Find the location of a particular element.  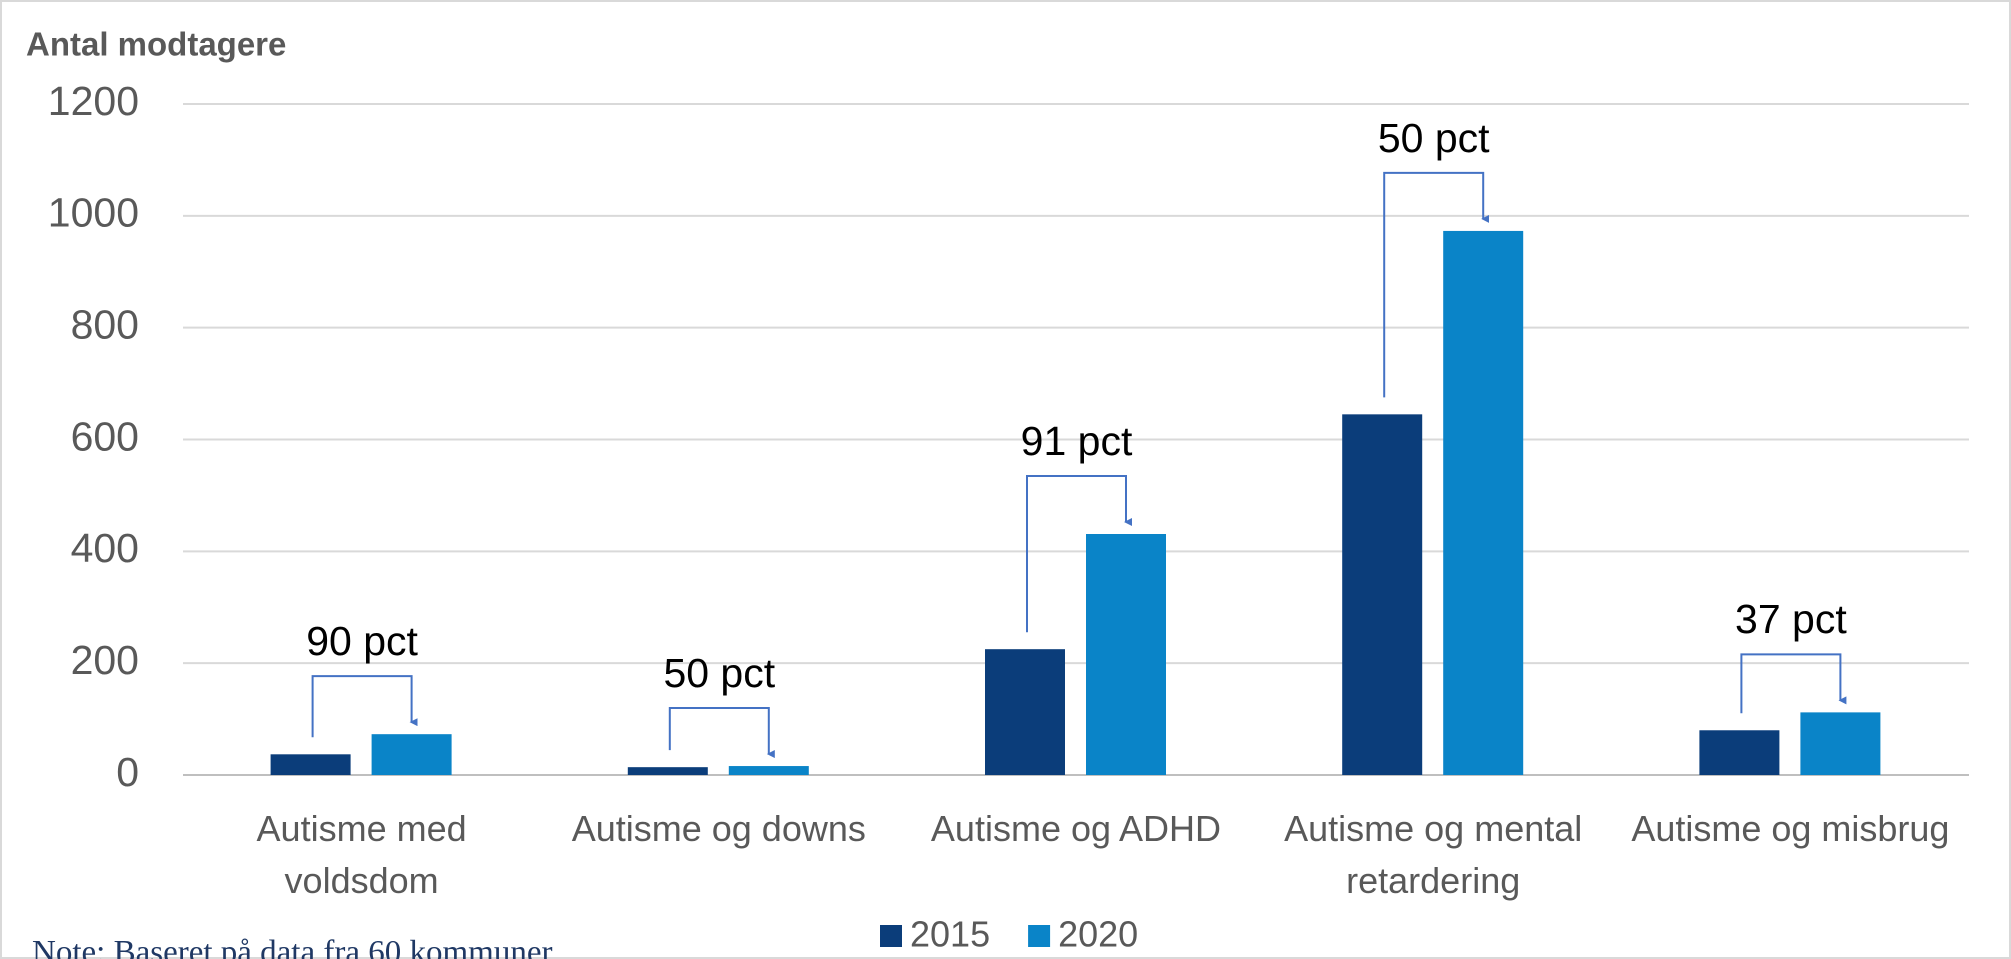

legend-label: 2015 is located at coordinates (950, 934).